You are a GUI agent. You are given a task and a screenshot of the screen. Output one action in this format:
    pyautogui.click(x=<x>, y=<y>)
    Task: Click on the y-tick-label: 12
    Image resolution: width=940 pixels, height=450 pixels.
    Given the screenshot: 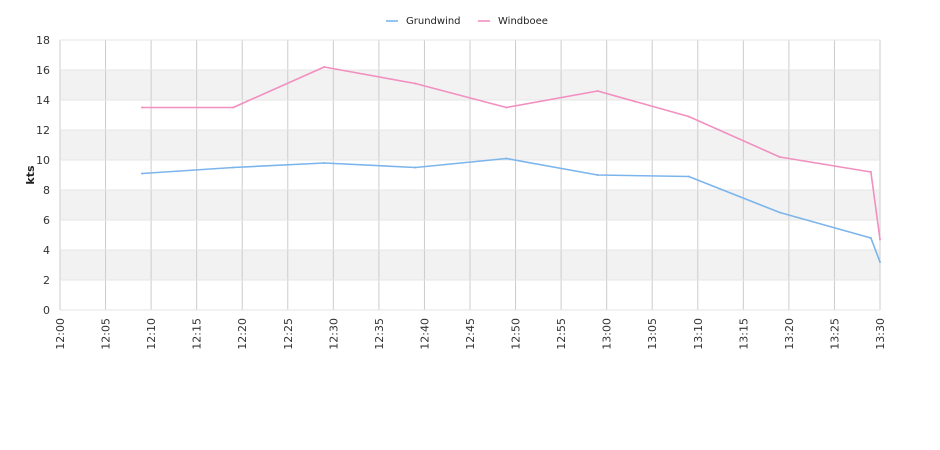 What is the action you would take?
    pyautogui.click(x=43, y=130)
    